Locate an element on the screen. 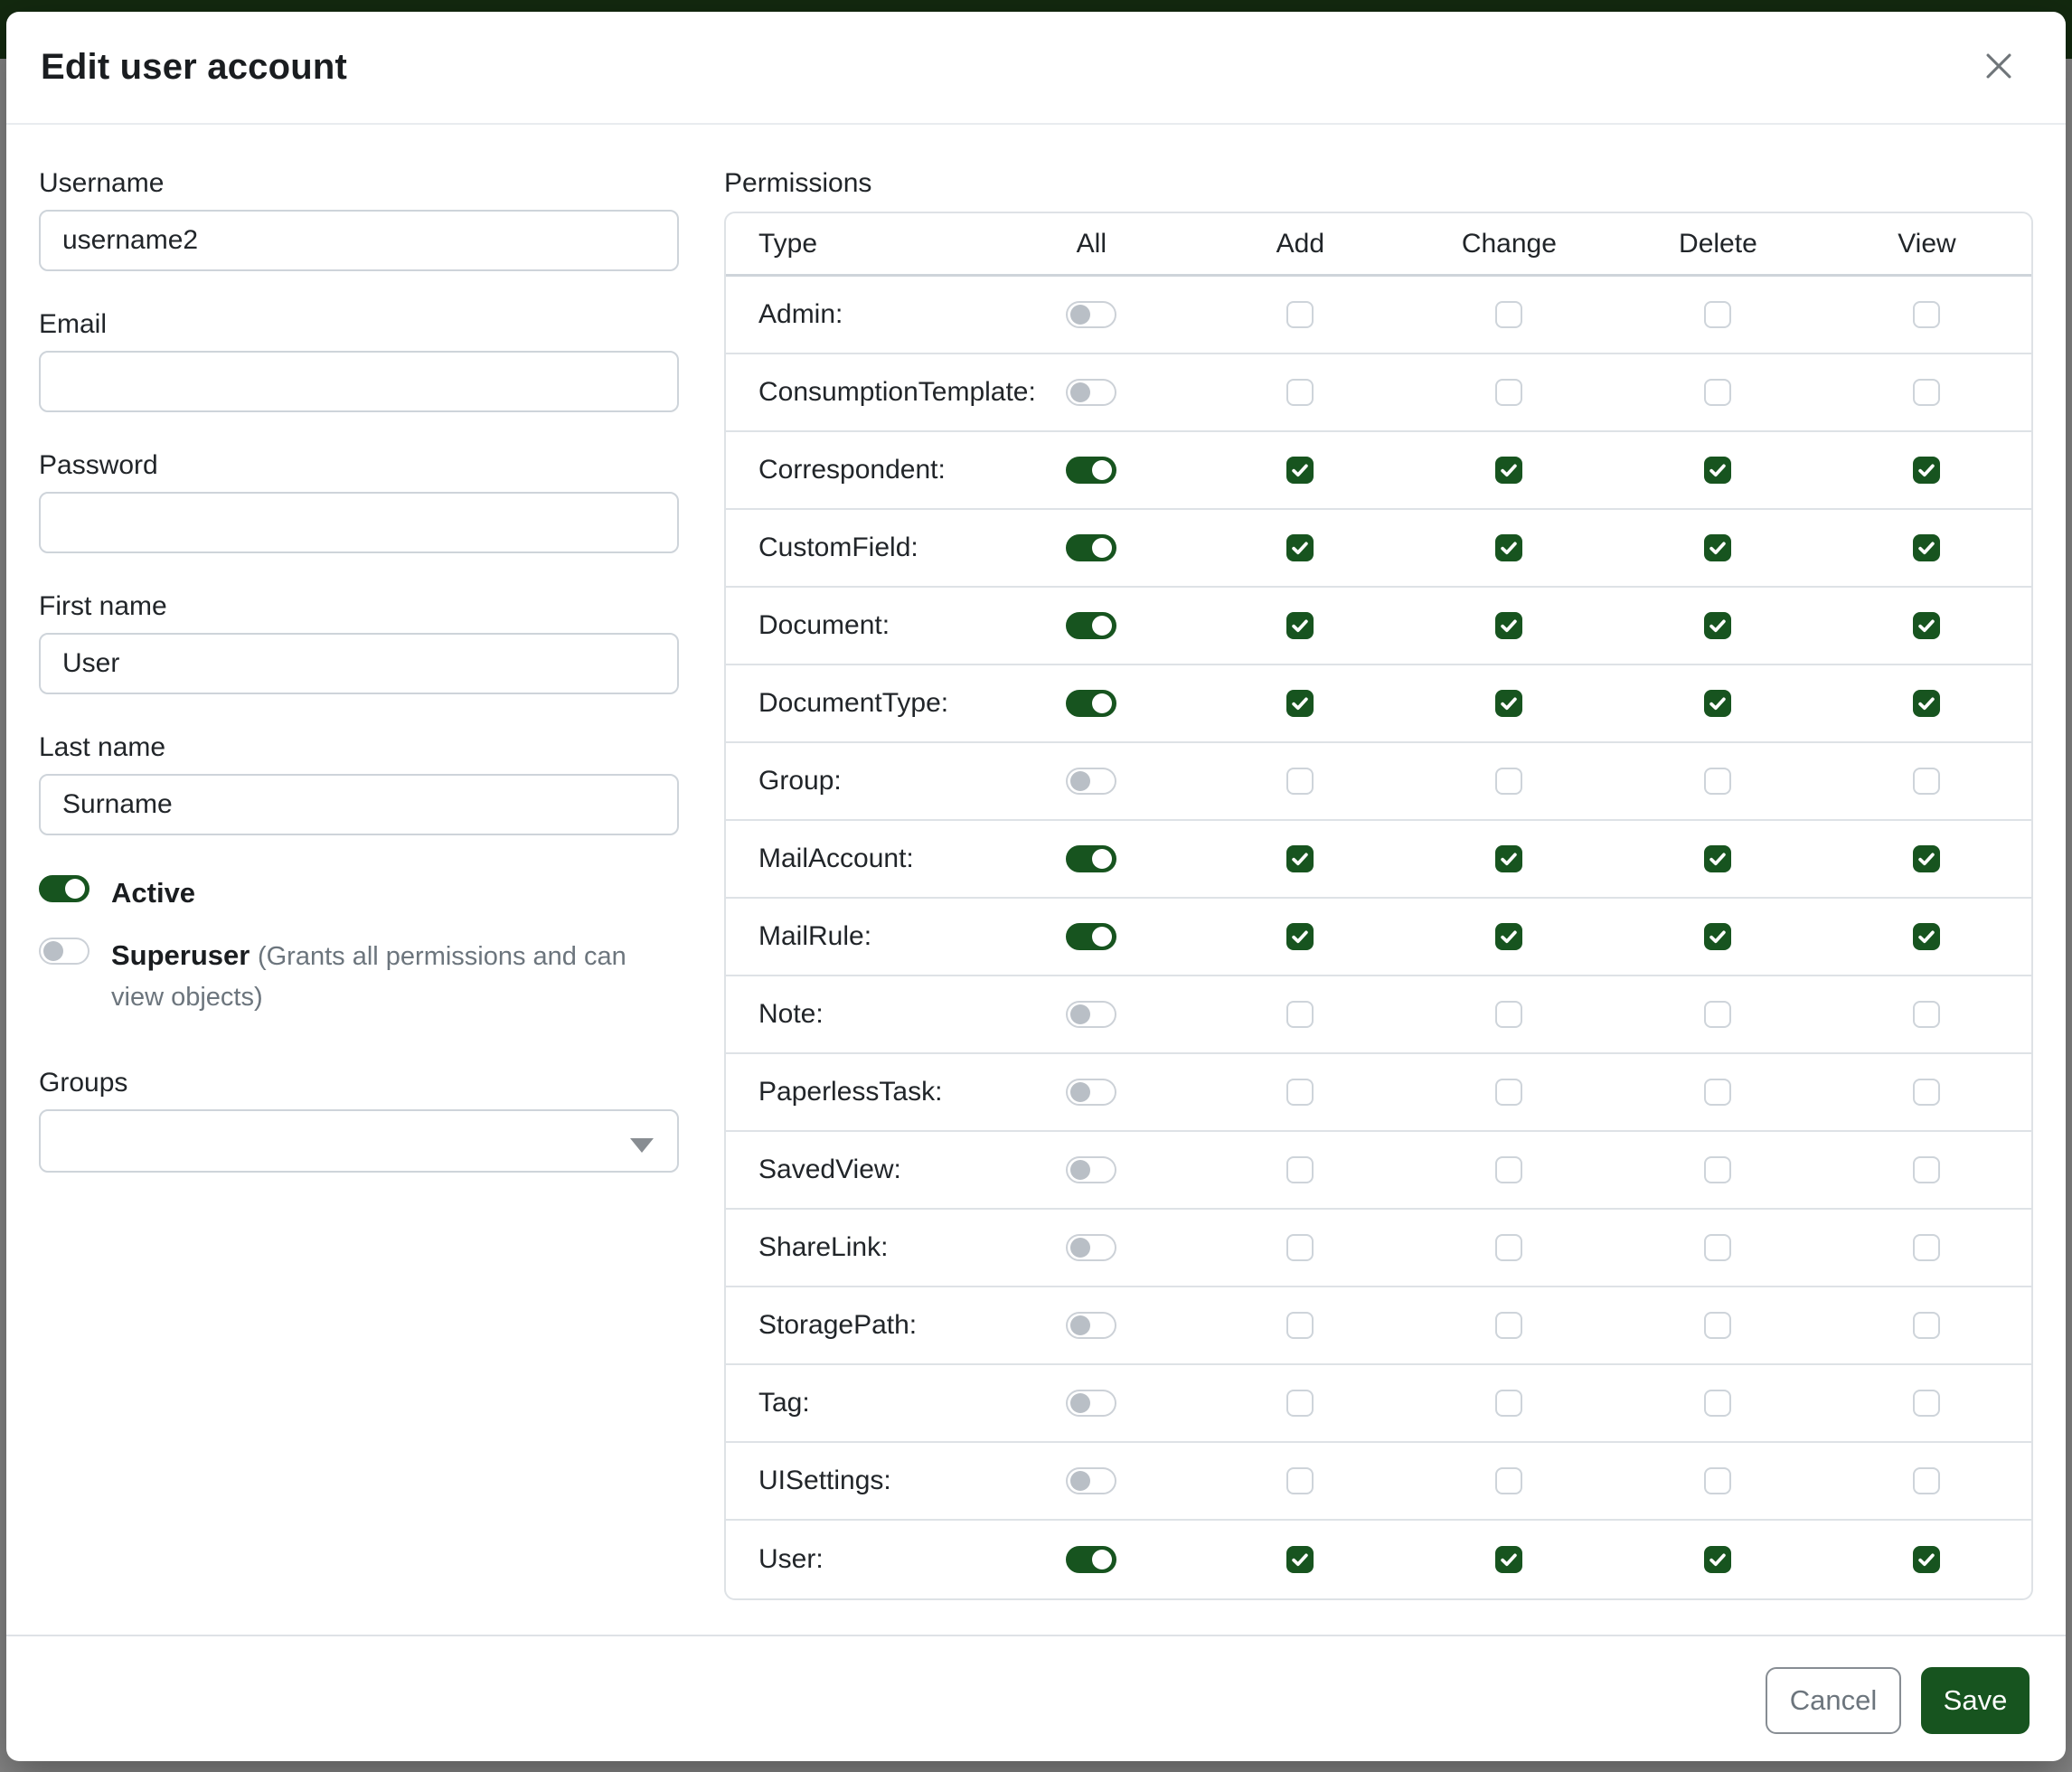  perm-add-cell is located at coordinates (1300, 1480).